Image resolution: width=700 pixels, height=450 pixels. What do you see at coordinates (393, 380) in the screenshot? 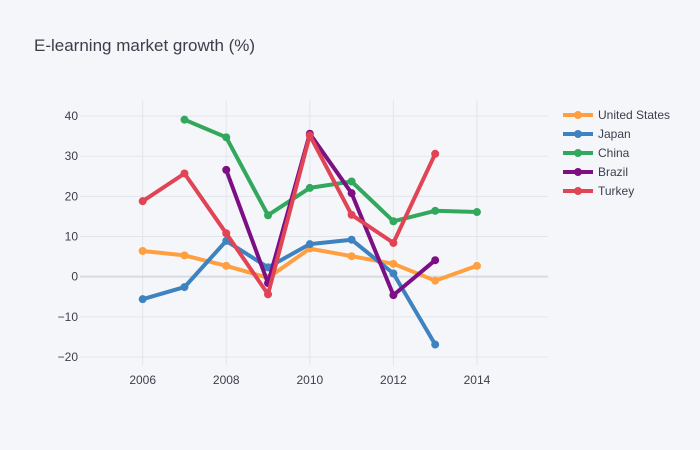
I see `x-tick-label: 2012` at bounding box center [393, 380].